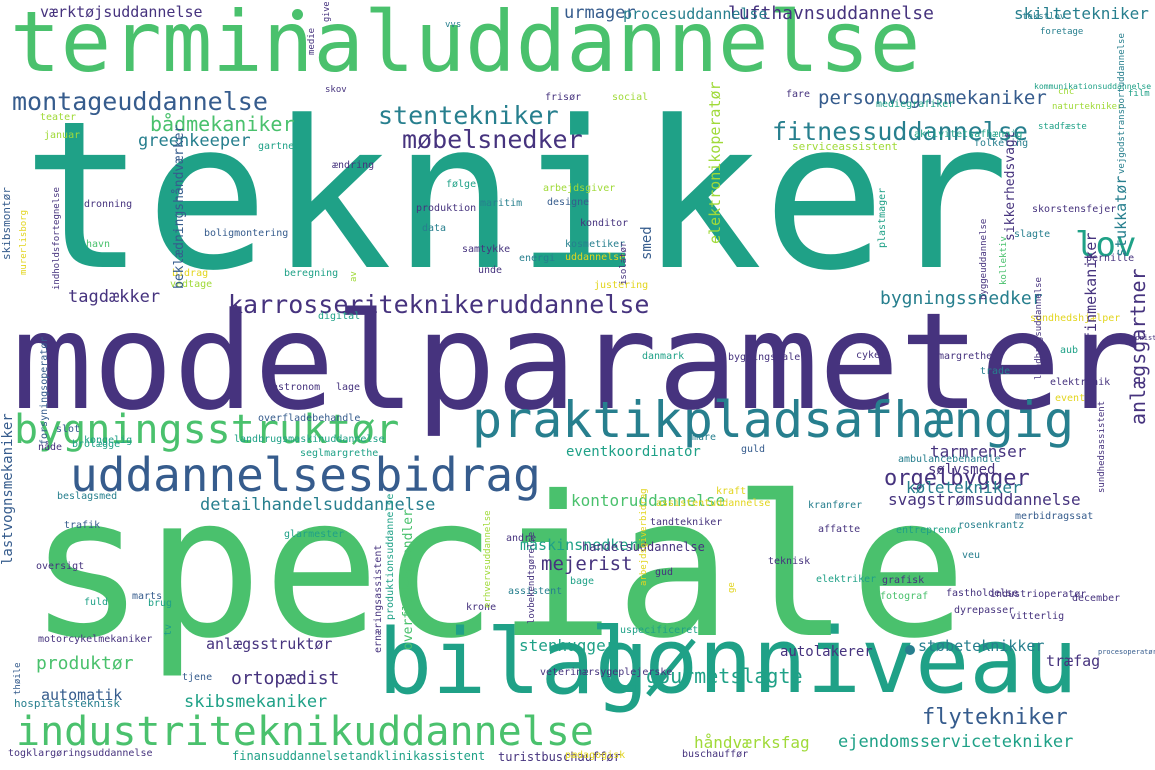  I want to click on cloud-word: murerlisborg, so click(24, 242).